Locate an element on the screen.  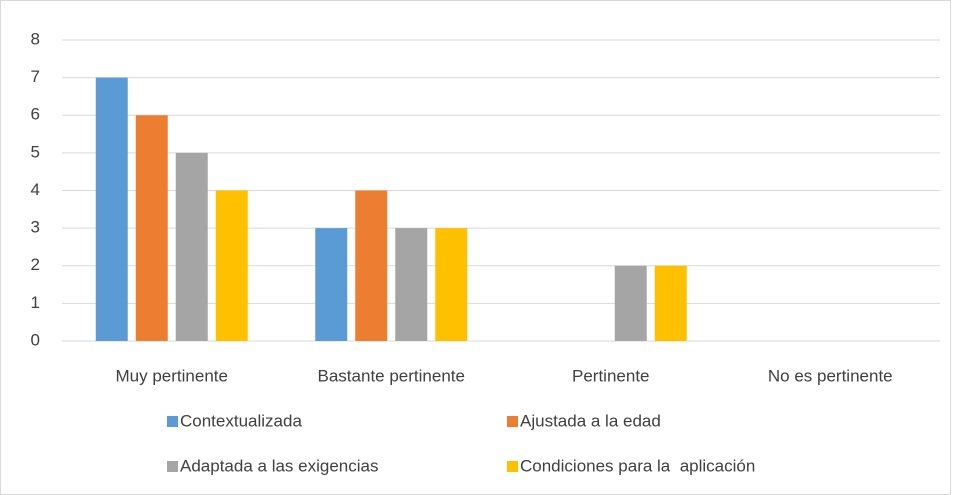
y-tick-label: 7 is located at coordinates (35, 76).